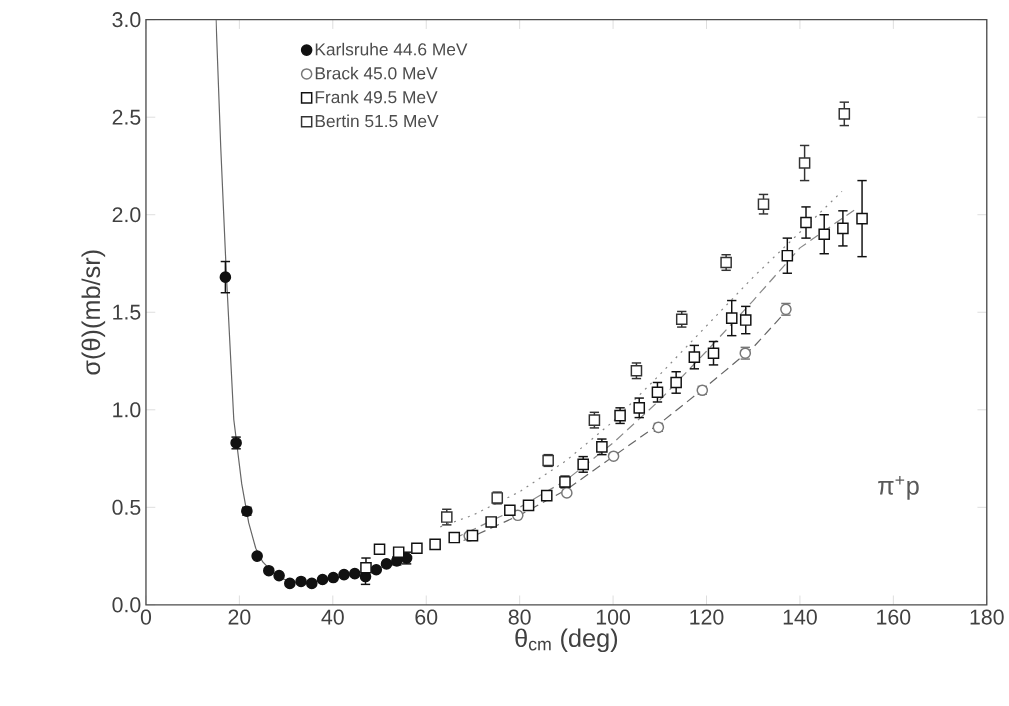 The height and width of the screenshot is (706, 1009). What do you see at coordinates (126, 117) in the screenshot?
I see `y-tick-label: 2.5` at bounding box center [126, 117].